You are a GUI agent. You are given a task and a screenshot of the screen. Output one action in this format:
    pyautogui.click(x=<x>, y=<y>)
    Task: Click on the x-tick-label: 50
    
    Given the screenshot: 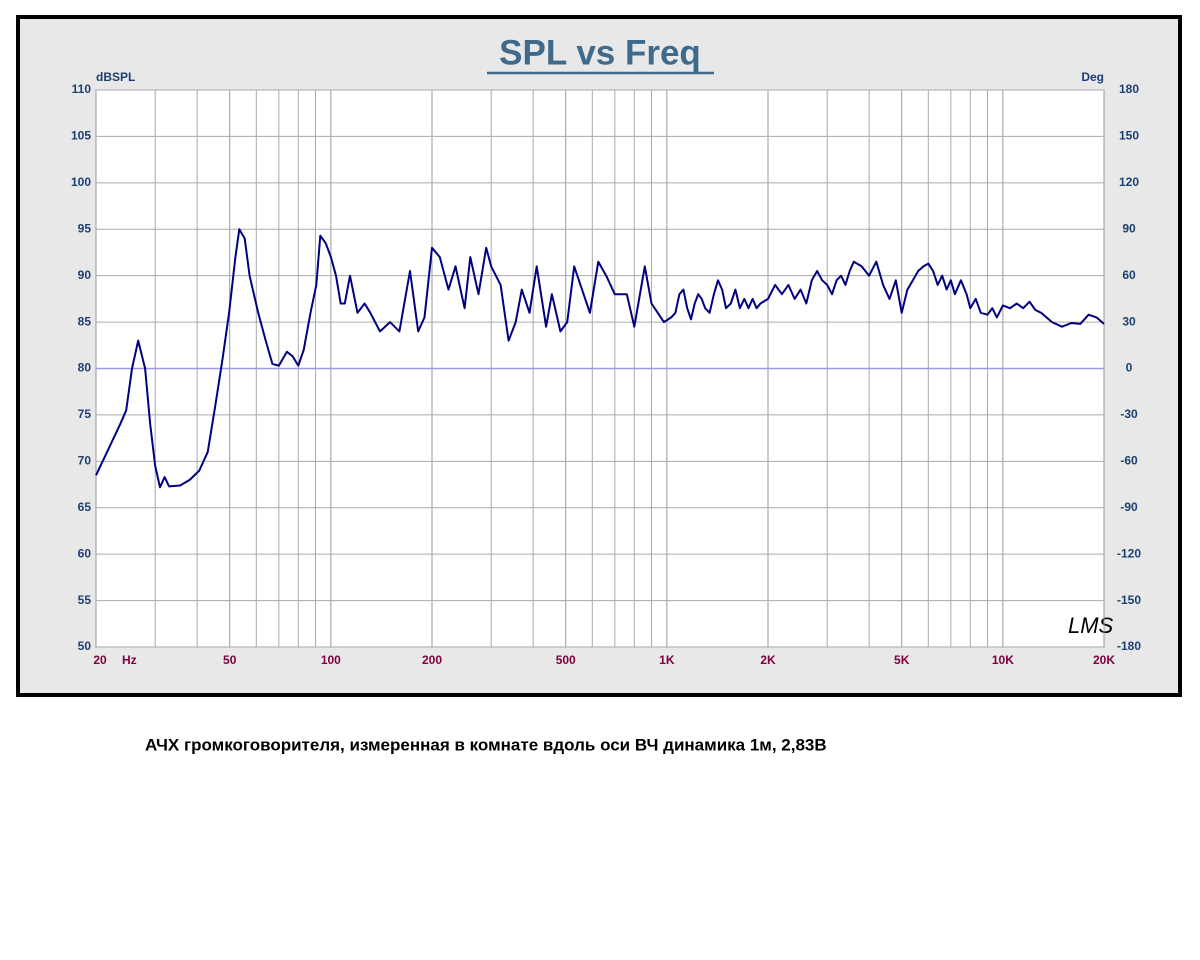 What is the action you would take?
    pyautogui.click(x=230, y=660)
    